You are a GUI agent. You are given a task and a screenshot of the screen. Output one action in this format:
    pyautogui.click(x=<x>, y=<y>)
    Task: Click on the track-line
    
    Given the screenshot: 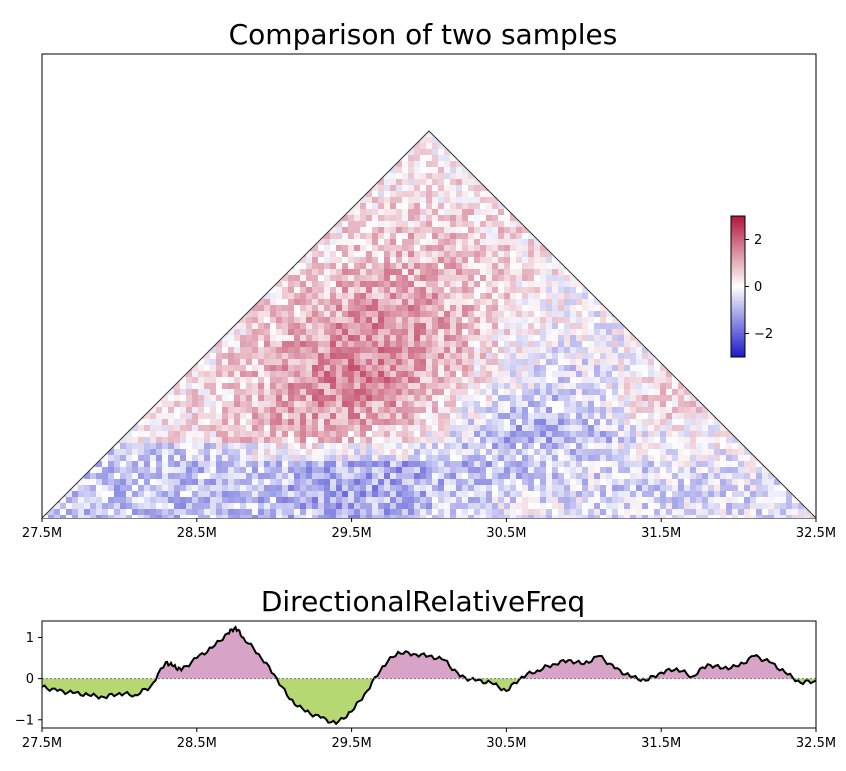 What is the action you would take?
    pyautogui.click(x=429, y=675)
    